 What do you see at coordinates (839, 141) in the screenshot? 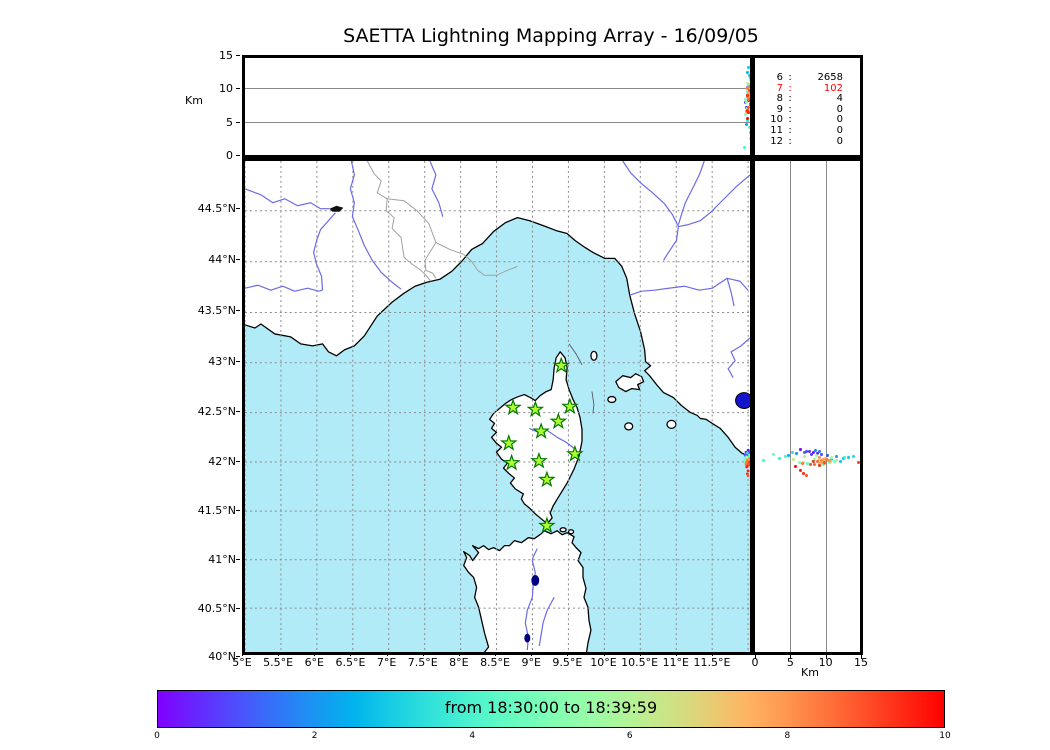
I see `legend-value: 0` at bounding box center [839, 141].